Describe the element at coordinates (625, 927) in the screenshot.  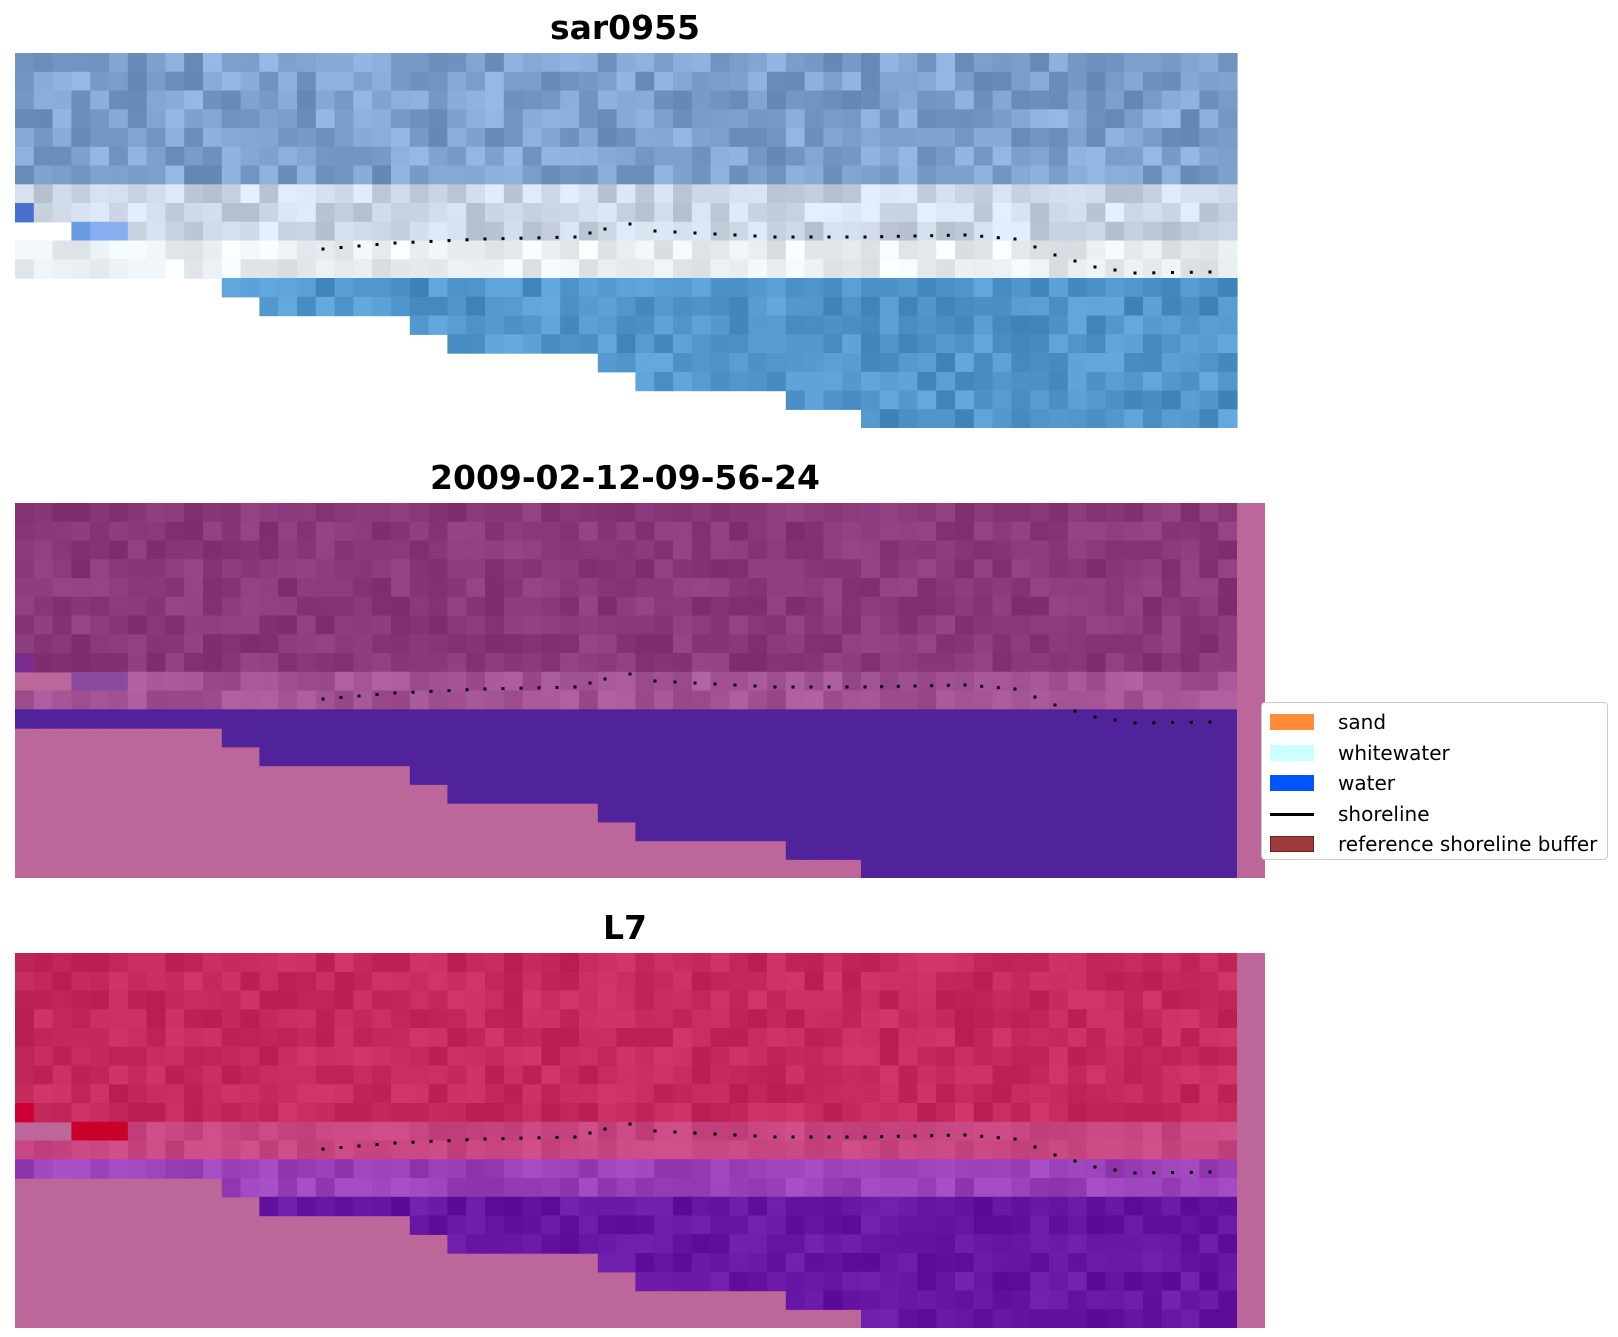
I see `panel-title-3: L7` at that location.